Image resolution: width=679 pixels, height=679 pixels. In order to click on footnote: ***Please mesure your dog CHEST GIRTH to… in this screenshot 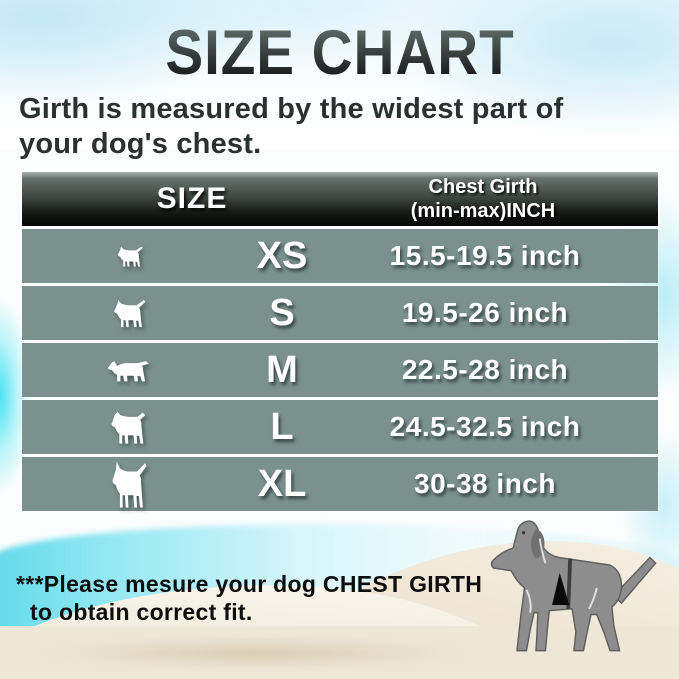, I will do `click(271, 598)`.